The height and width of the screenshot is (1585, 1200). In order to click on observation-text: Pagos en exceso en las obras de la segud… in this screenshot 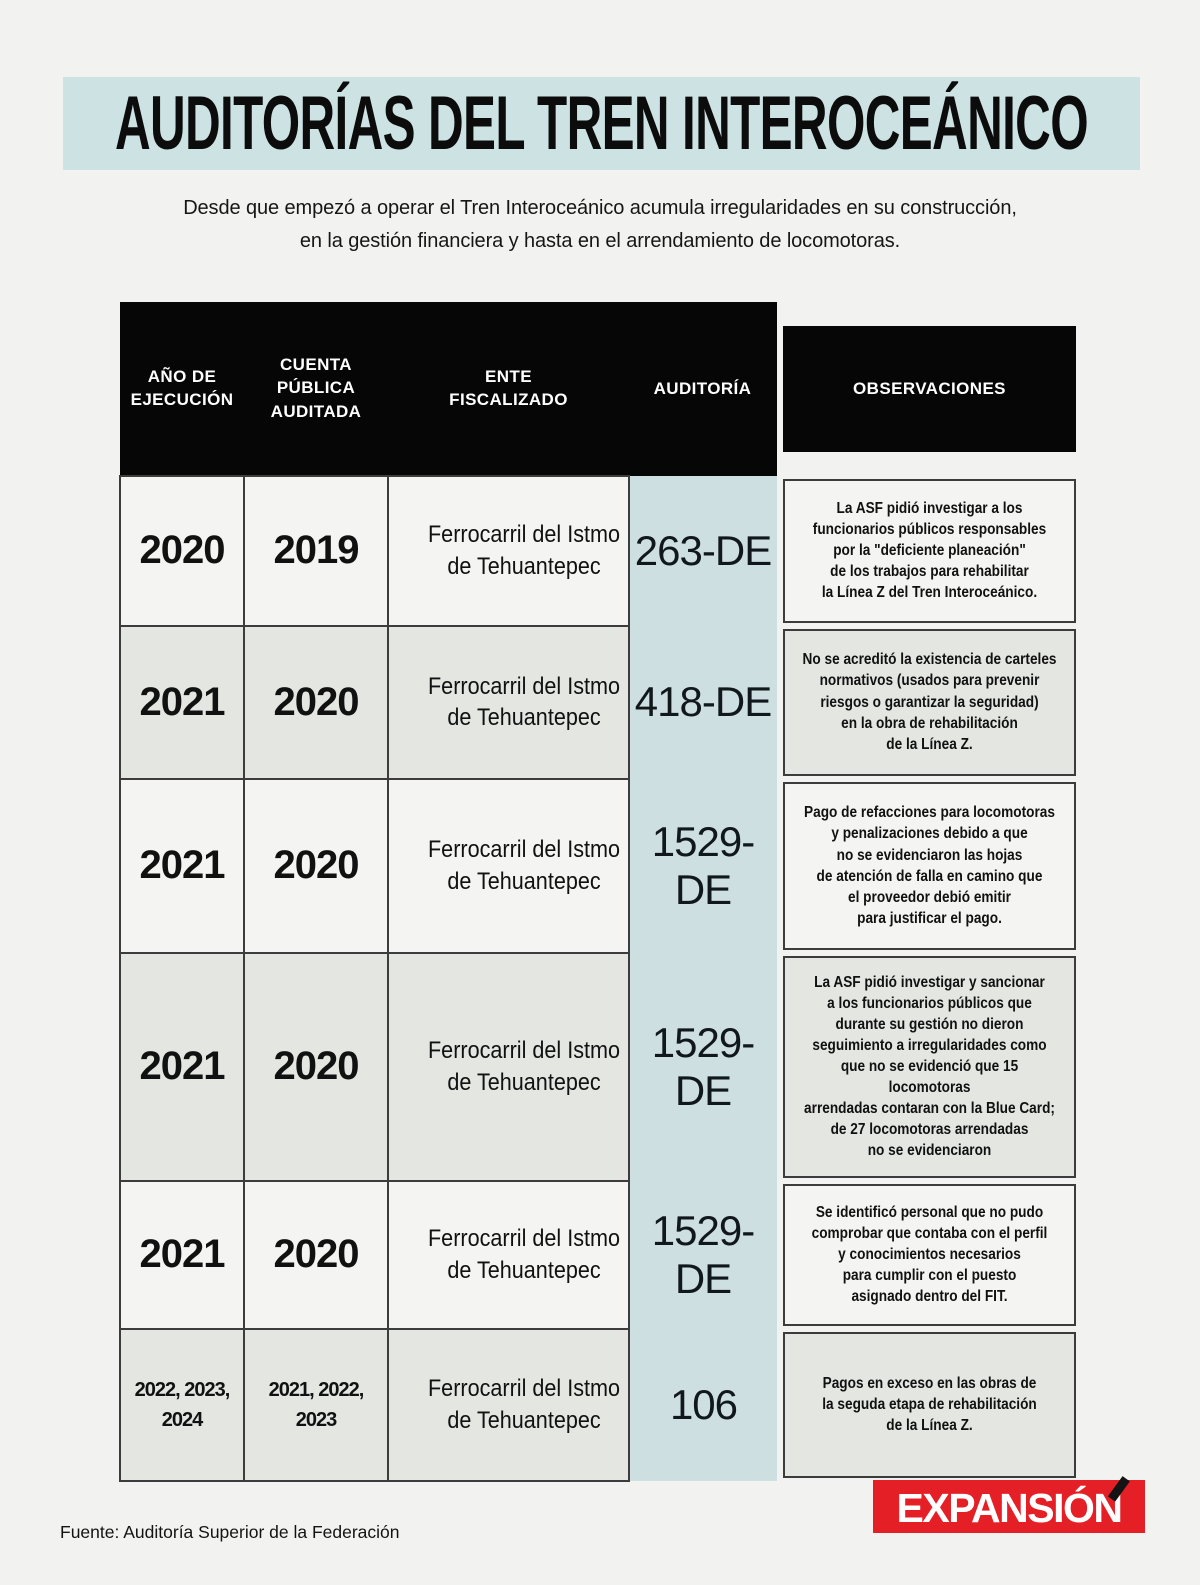, I will do `click(929, 1404)`.